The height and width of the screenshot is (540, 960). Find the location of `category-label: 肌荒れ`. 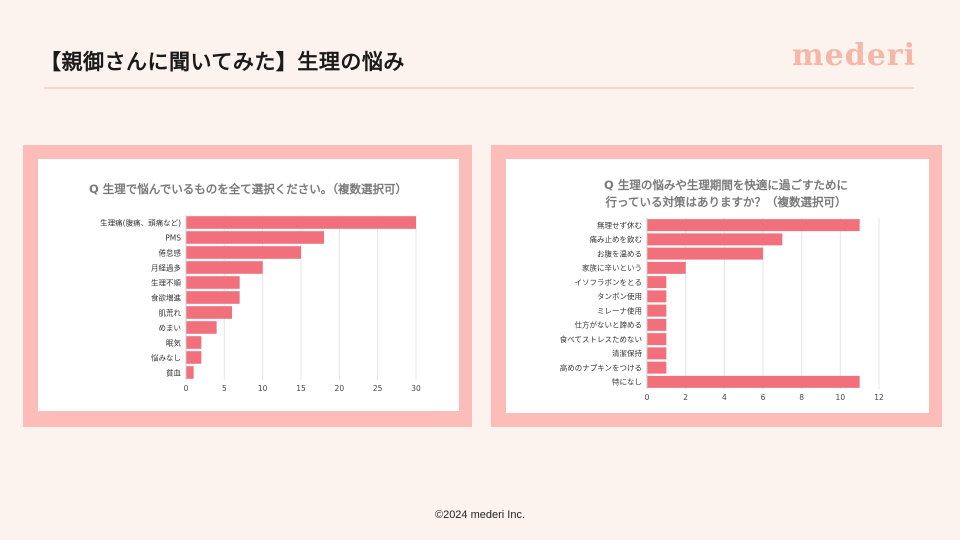

category-label: 肌荒れ is located at coordinates (170, 312).